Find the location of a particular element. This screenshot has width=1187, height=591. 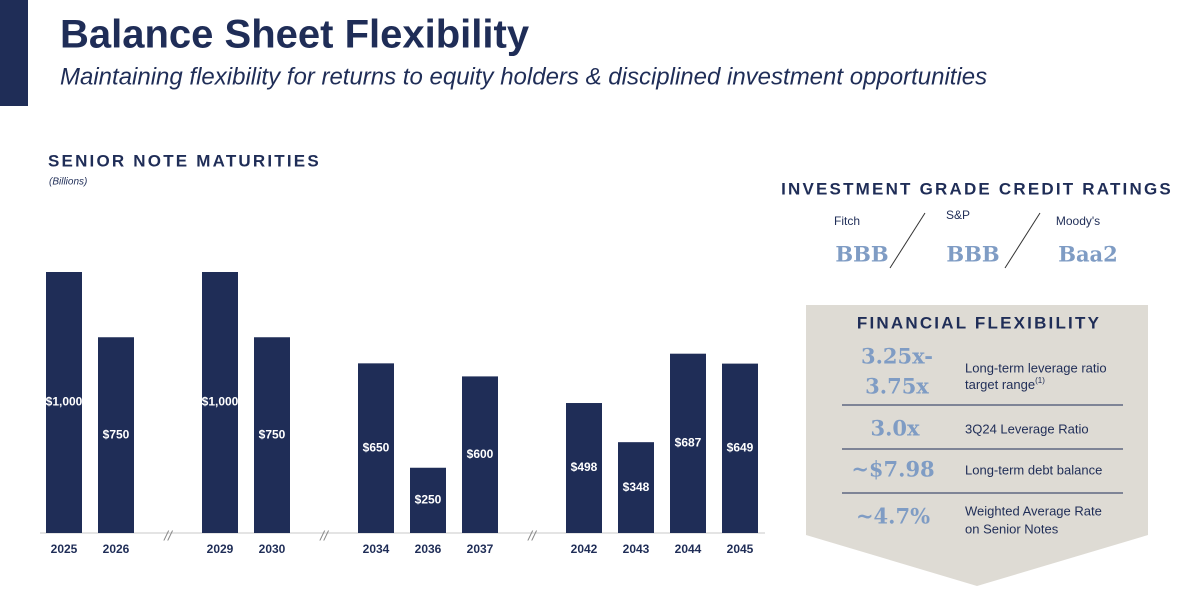

x-tick-label: 2026 is located at coordinates (116, 549).